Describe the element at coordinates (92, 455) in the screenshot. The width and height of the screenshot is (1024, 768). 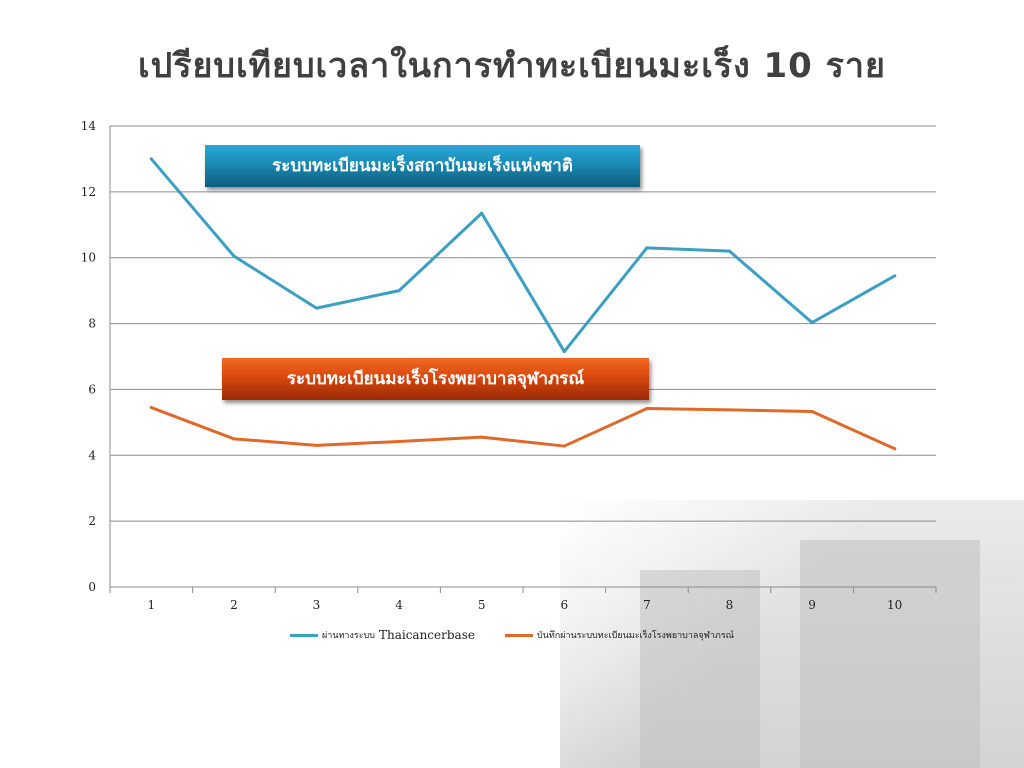
I see `y-tick-label: 4` at that location.